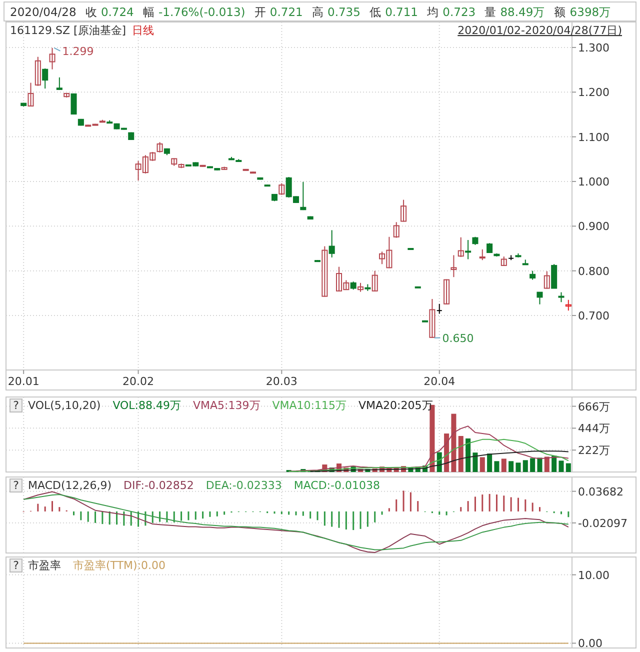 This screenshot has height=652, width=640. What do you see at coordinates (282, 381) in the screenshot?
I see `x-tick-label: 20.03` at bounding box center [282, 381].